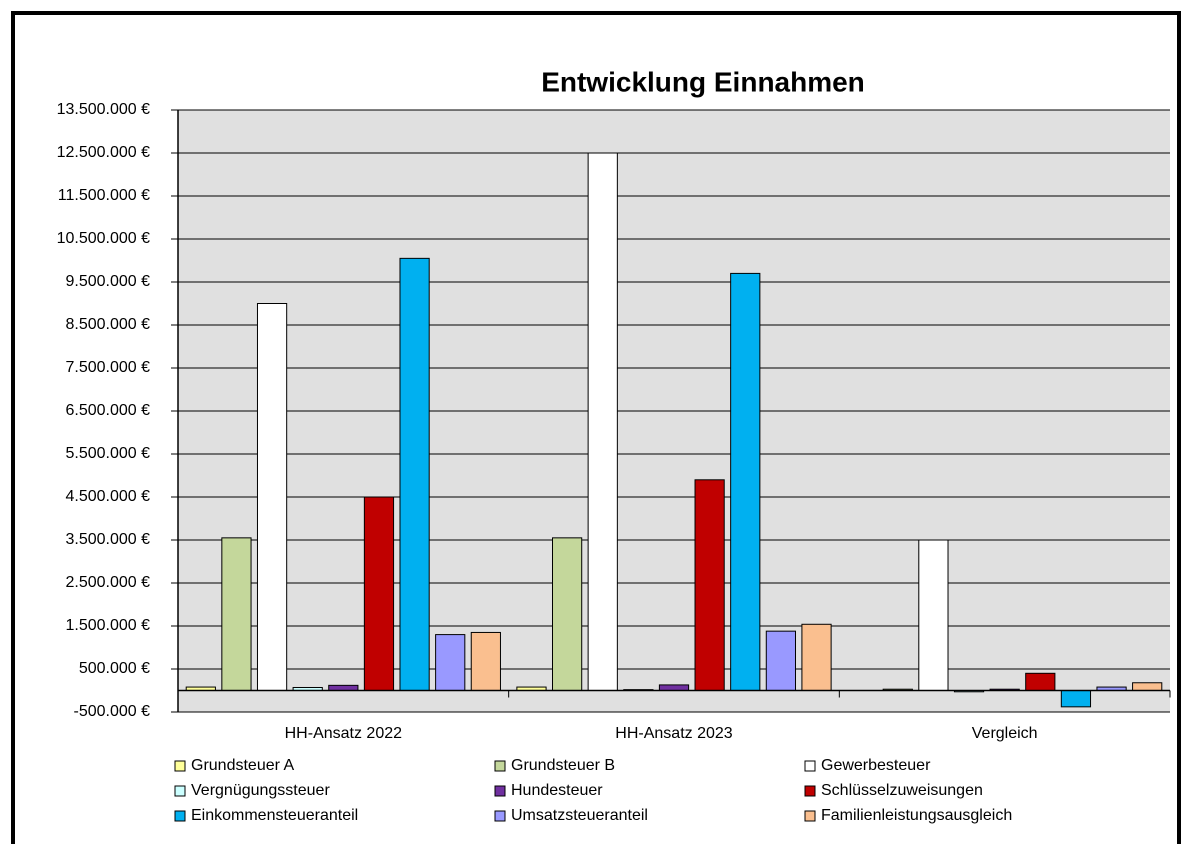 This screenshot has height=844, width=1187. Describe the element at coordinates (107, 410) in the screenshot. I see `y-tick-label: 6.500.000 €` at that location.